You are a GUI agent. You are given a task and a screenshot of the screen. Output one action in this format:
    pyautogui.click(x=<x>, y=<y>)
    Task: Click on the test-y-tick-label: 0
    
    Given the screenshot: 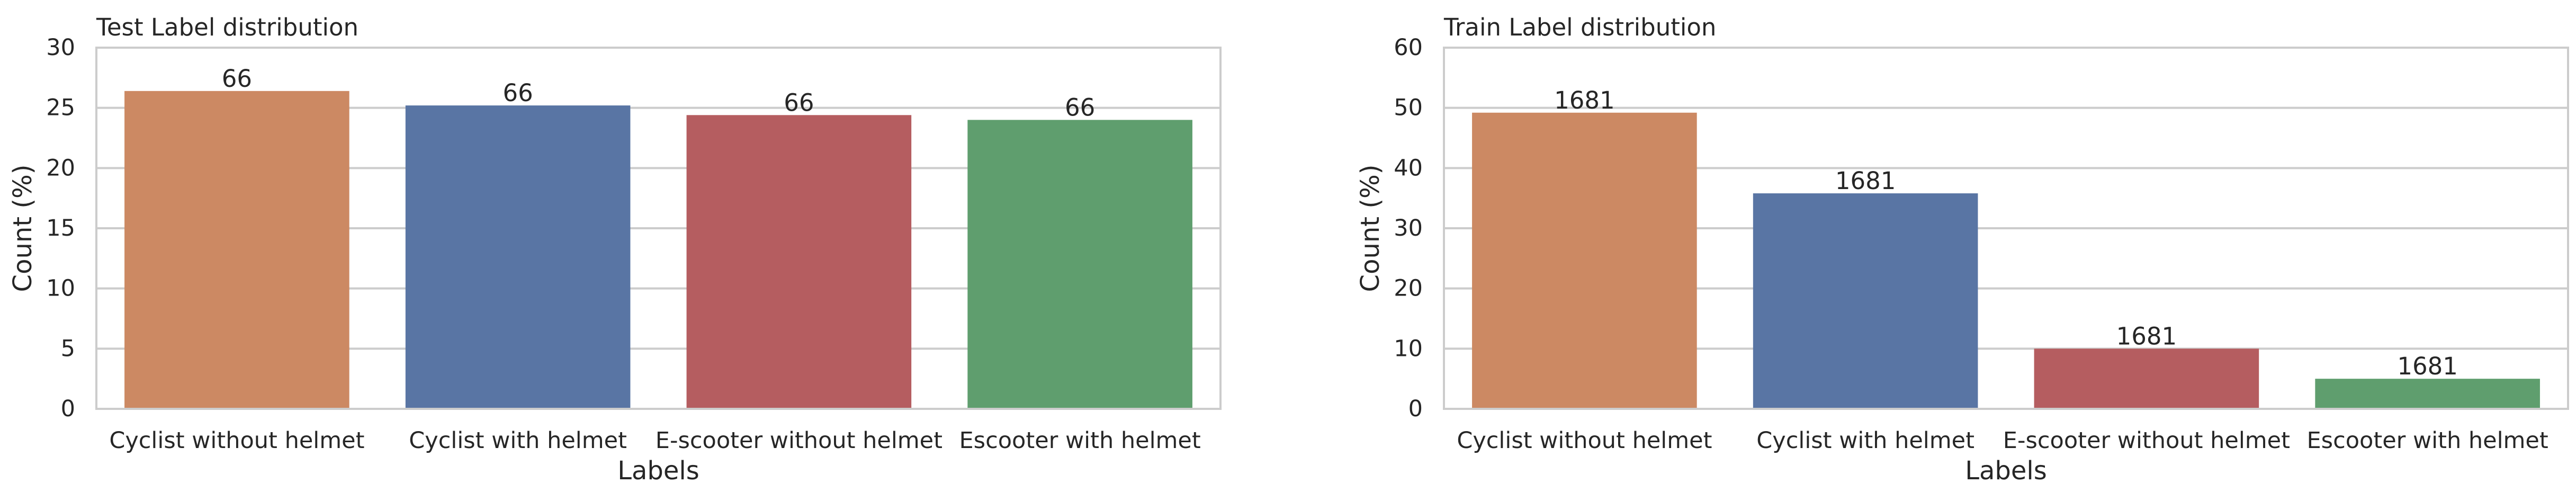 What is the action you would take?
    pyautogui.click(x=68, y=409)
    